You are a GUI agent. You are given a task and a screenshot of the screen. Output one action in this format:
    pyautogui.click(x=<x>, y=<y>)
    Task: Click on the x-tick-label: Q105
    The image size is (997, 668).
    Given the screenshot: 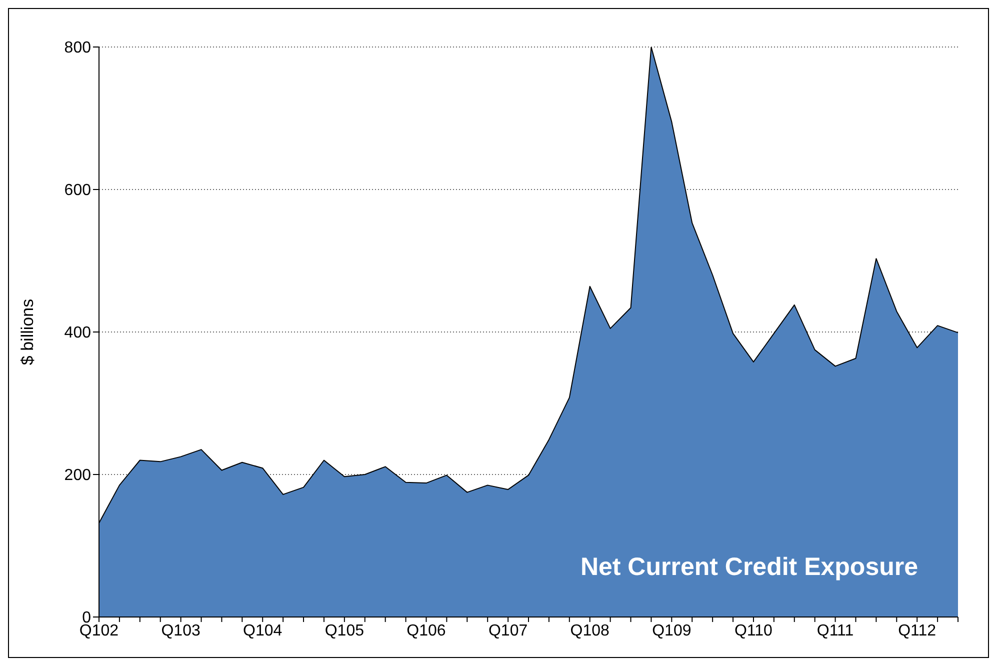 What is the action you would take?
    pyautogui.click(x=344, y=631)
    